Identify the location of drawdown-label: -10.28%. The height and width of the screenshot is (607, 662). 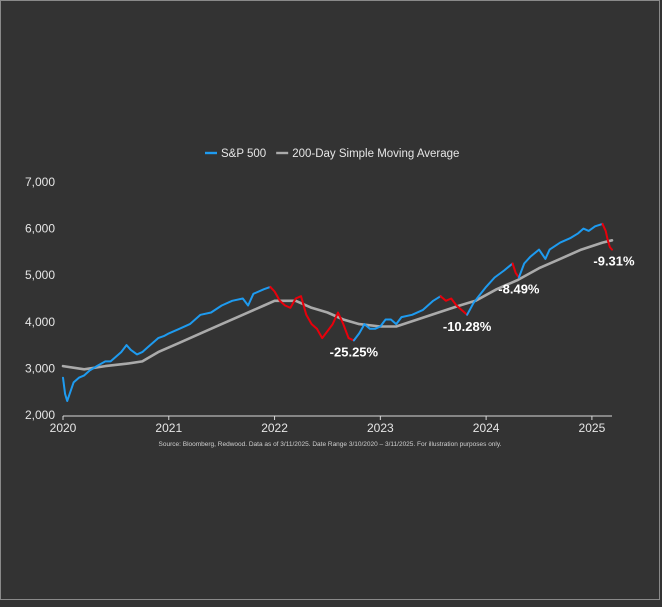
(467, 326).